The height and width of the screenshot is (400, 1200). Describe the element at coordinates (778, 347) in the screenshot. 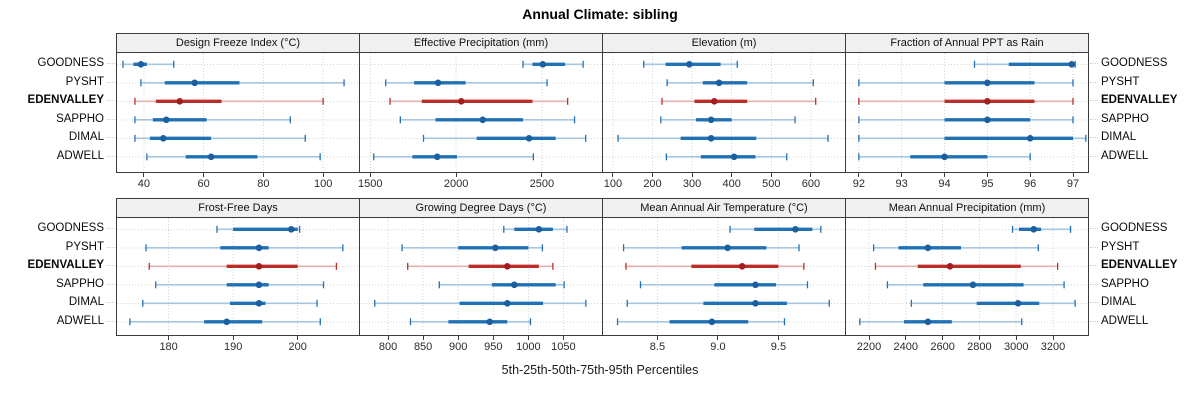

I see `axis-tick-label: 9.5` at that location.